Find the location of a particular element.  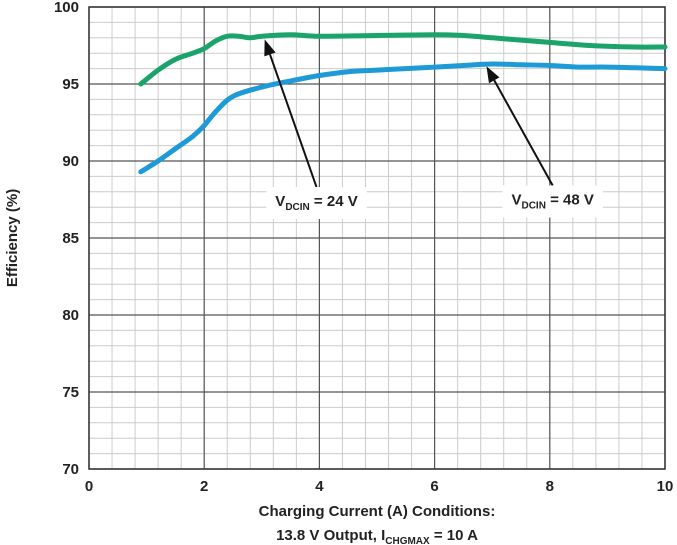

y-tick-label: 95 is located at coordinates (70, 84).